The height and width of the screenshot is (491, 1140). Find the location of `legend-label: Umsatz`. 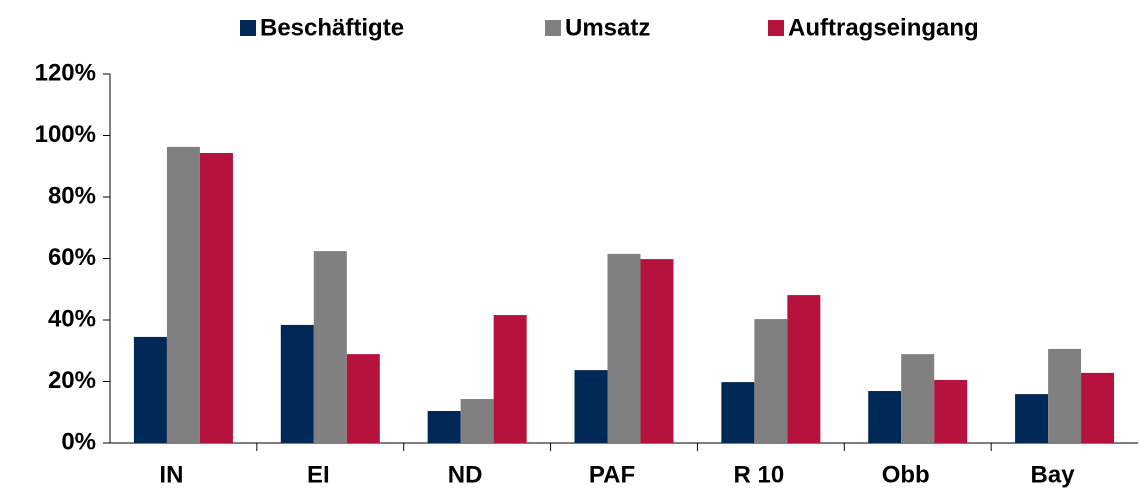

legend-label: Umsatz is located at coordinates (607, 27).